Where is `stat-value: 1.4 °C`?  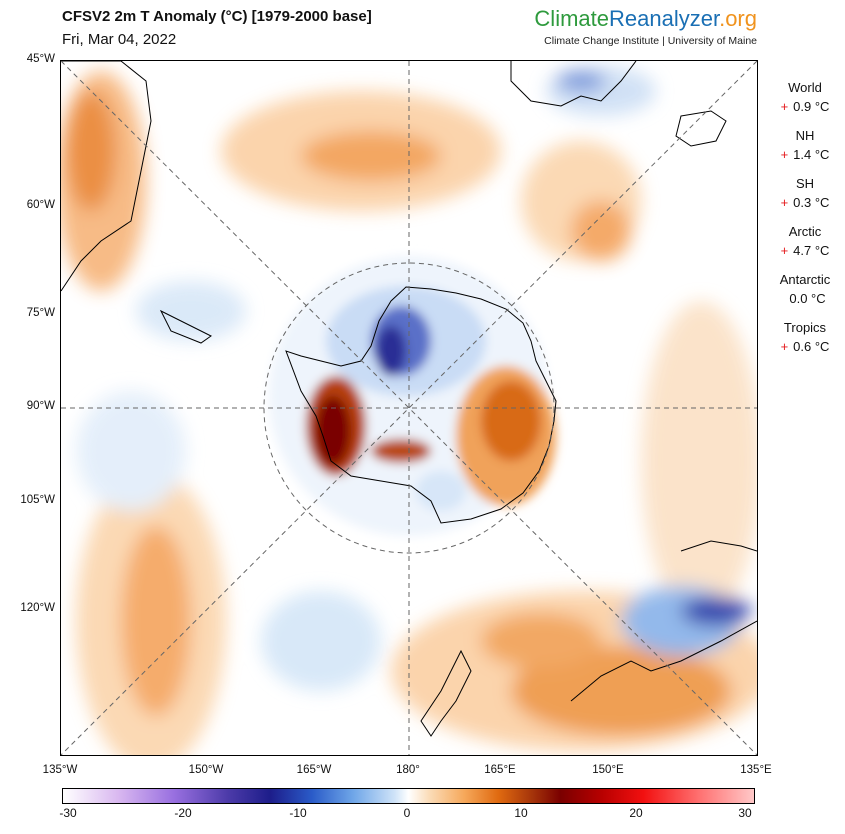 stat-value: 1.4 °C is located at coordinates (811, 154).